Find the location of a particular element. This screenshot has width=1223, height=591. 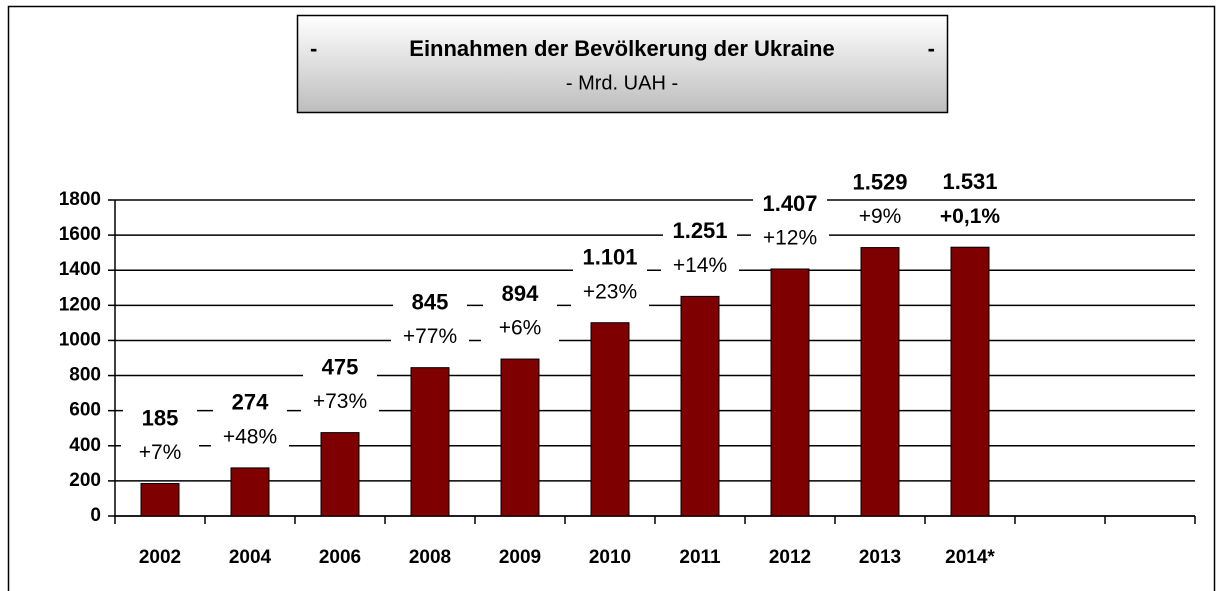

value-label: 1.407 is located at coordinates (789, 203).